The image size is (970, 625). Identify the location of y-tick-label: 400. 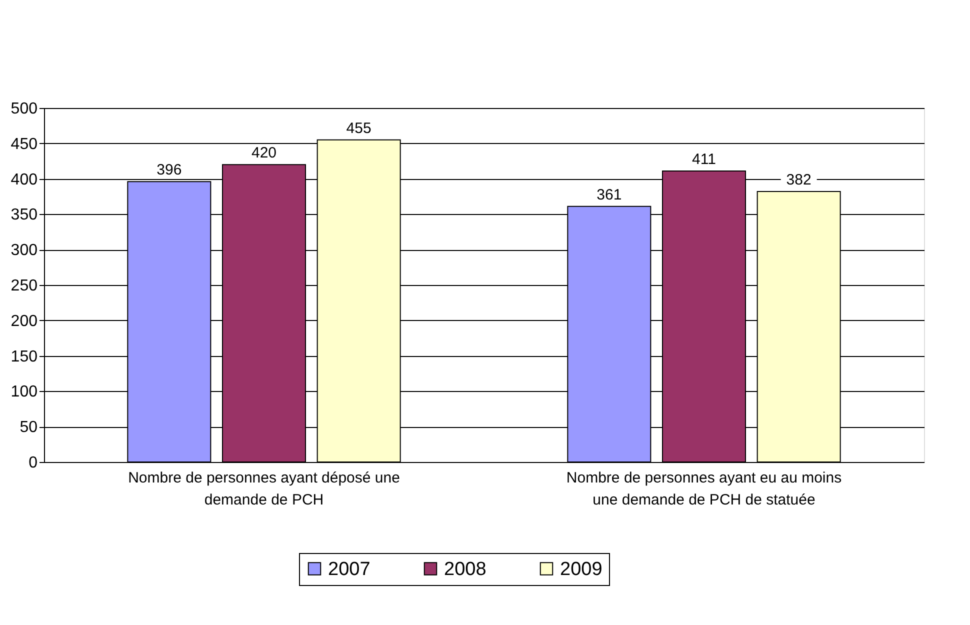
(24, 179).